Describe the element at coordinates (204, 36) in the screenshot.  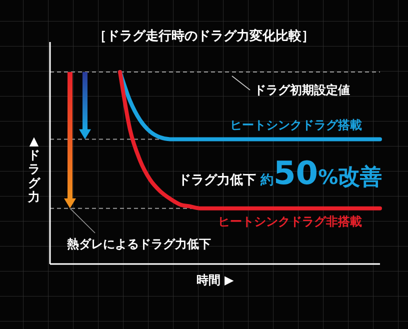
I see `chart-title: ［ドラグ走行時のドラグ力変化比較］` at that location.